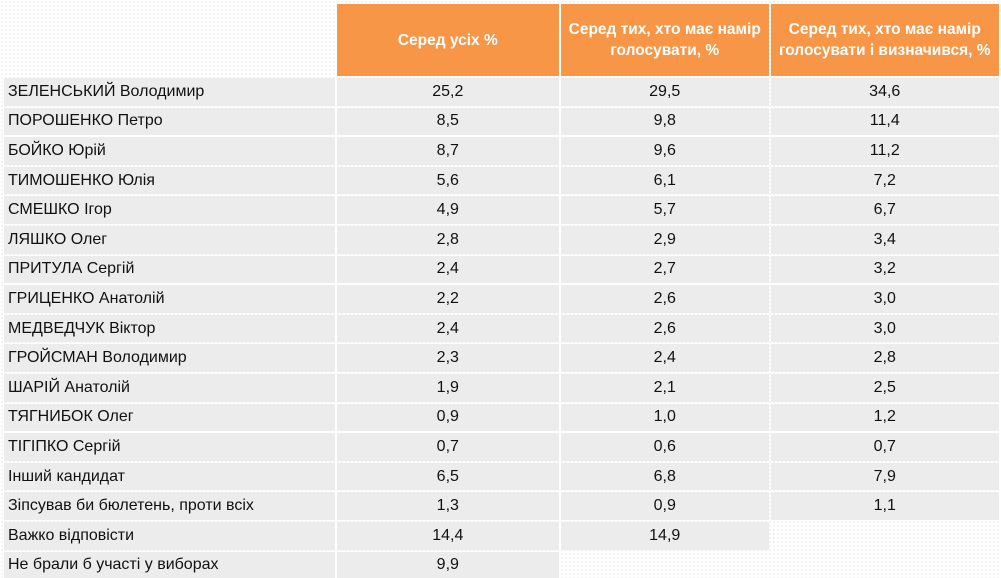  Describe the element at coordinates (884, 151) in the screenshot. I see `value-cell: 11,2` at that location.